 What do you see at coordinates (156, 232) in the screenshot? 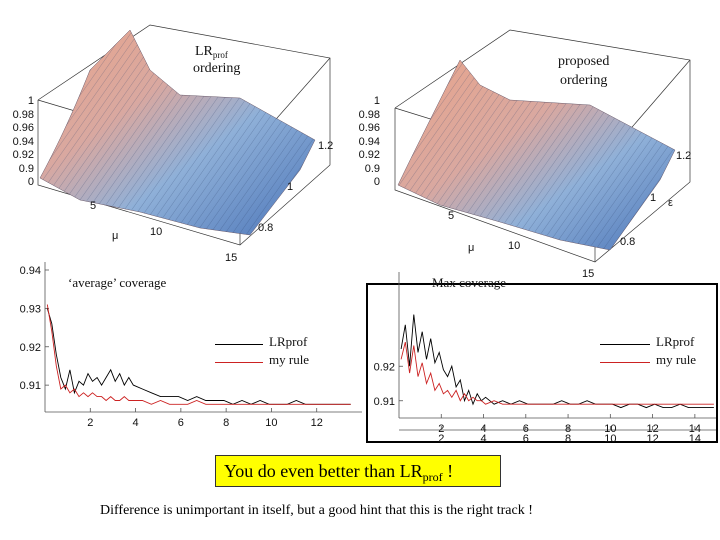
I see `surface-left-mu-tick: 10` at bounding box center [156, 232].